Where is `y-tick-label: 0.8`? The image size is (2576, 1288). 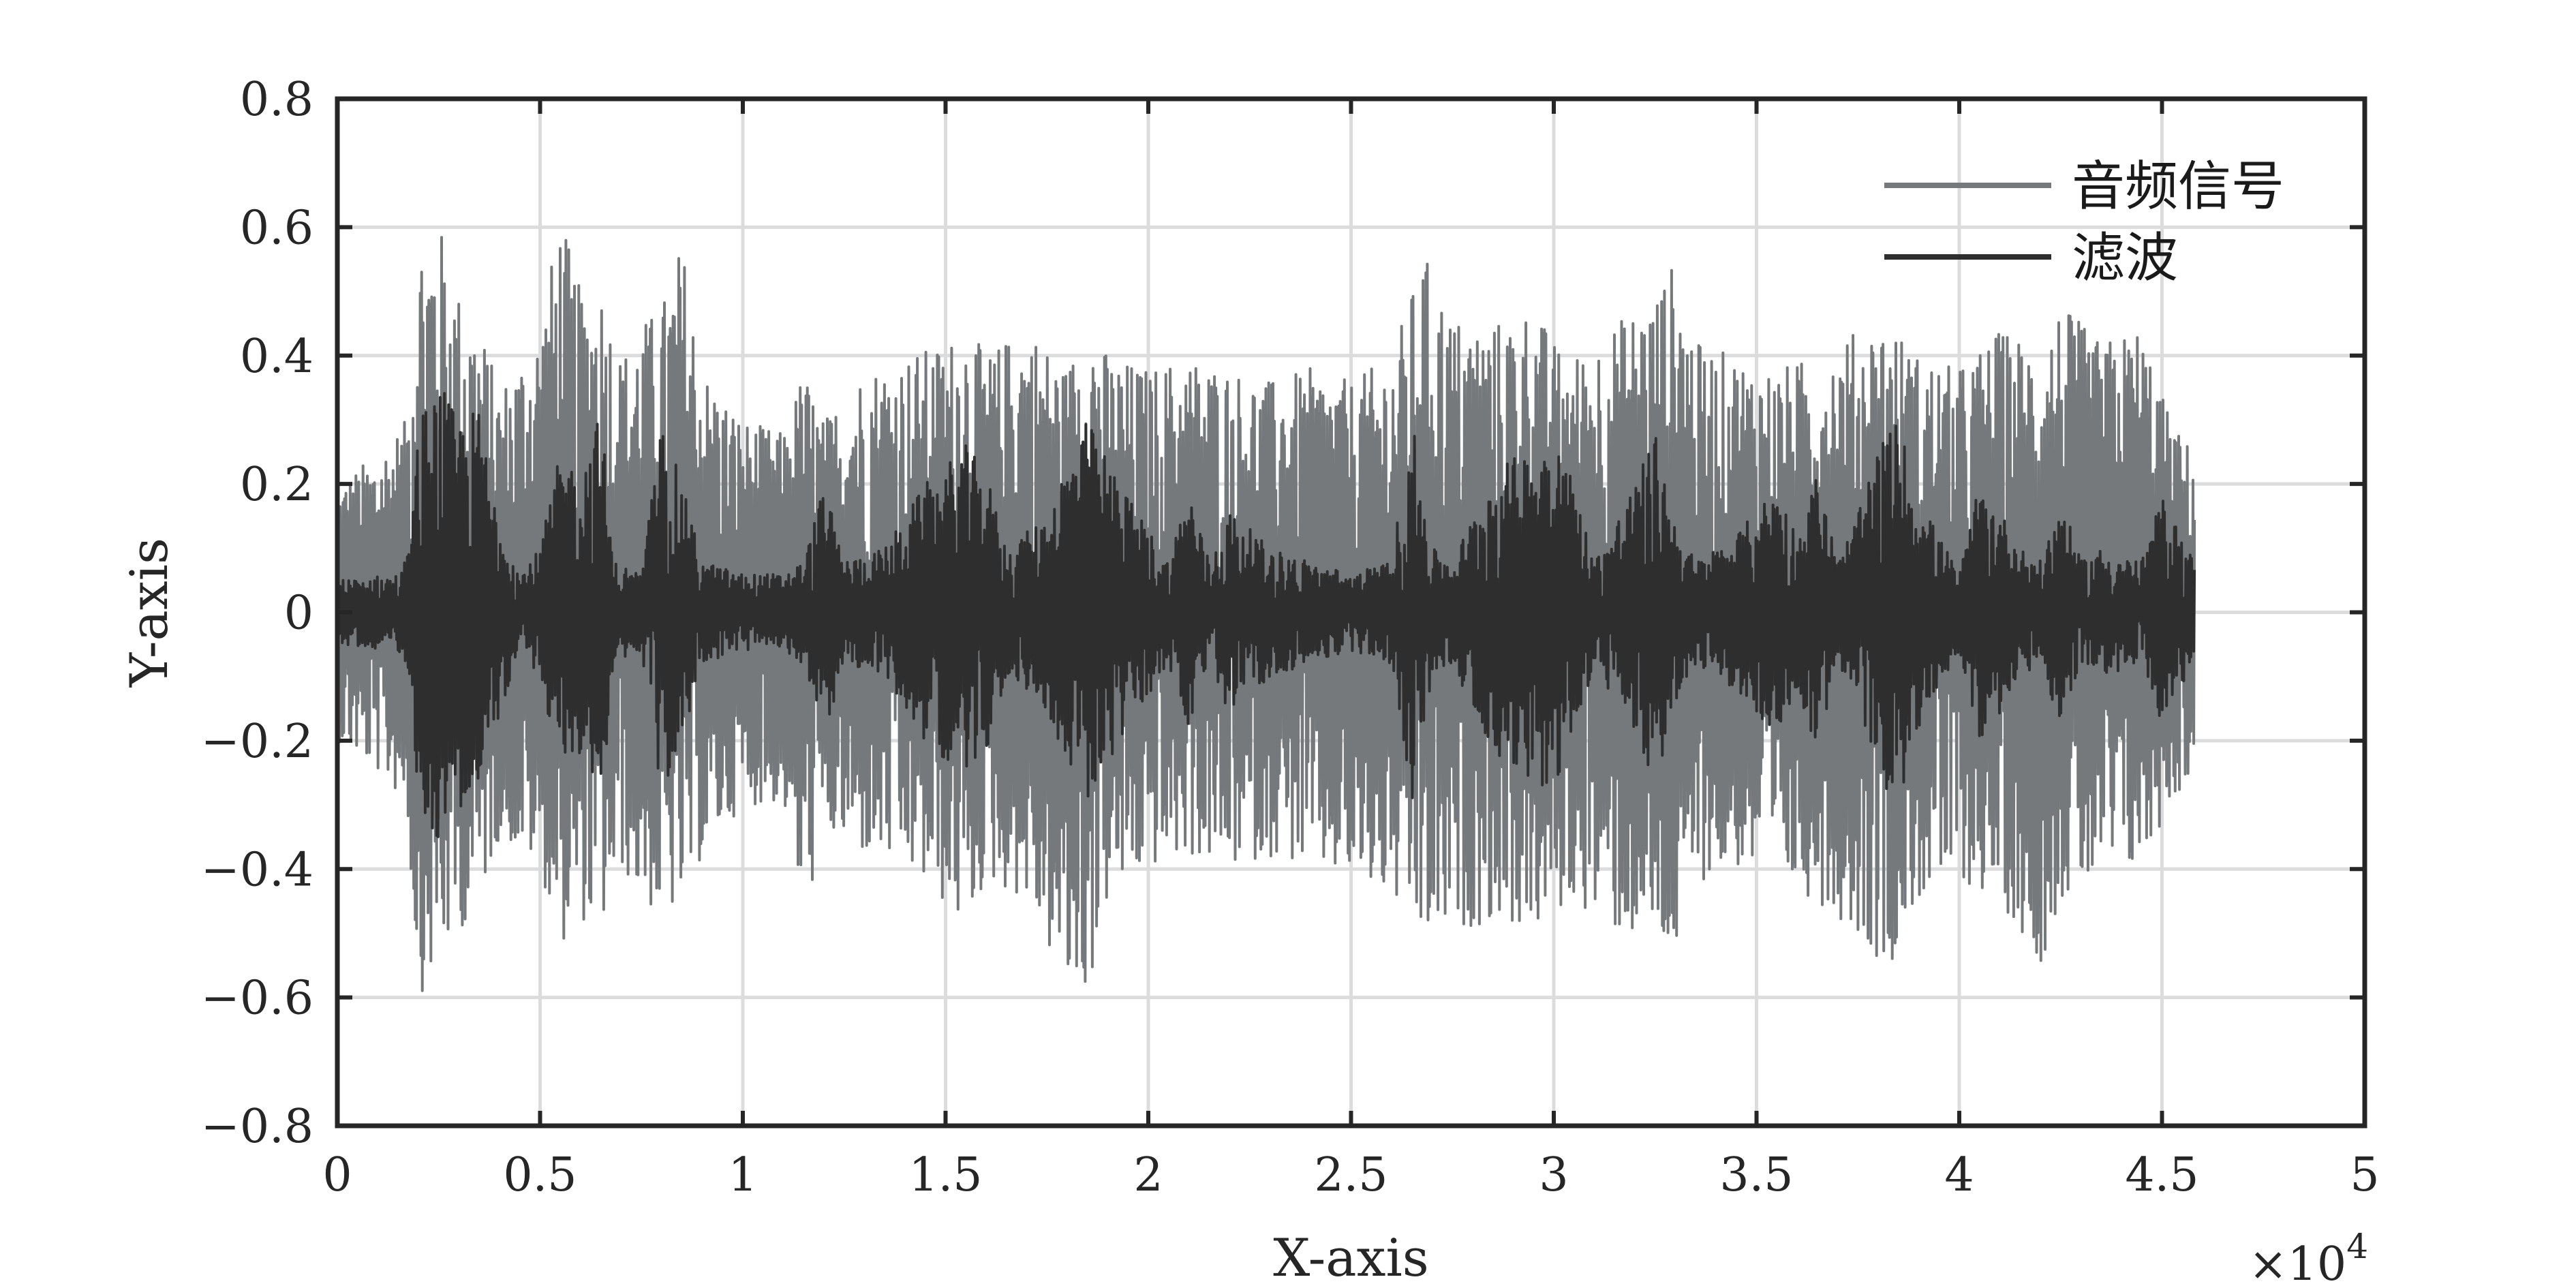
y-tick-label: 0.8 is located at coordinates (276, 100).